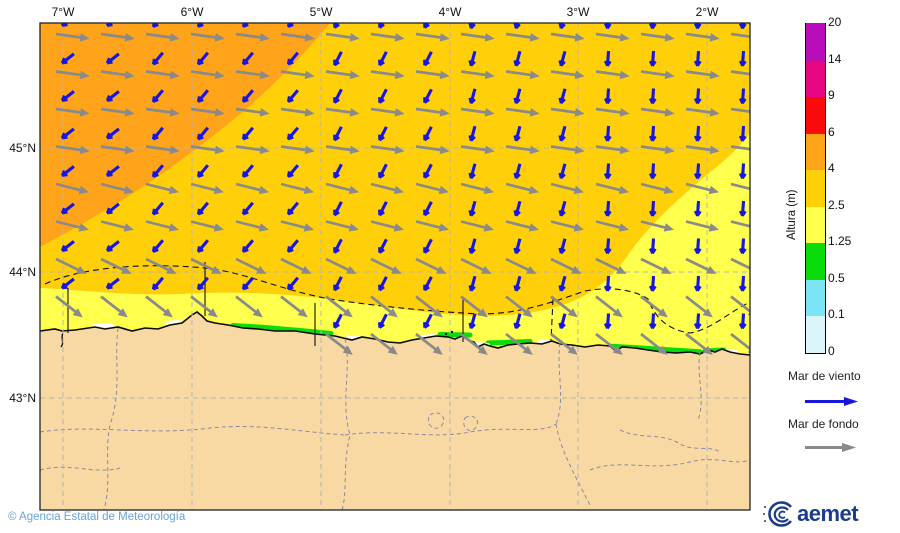 Image resolution: width=900 pixels, height=533 pixels. I want to click on colorbar-title: Altura (m), so click(792, 214).